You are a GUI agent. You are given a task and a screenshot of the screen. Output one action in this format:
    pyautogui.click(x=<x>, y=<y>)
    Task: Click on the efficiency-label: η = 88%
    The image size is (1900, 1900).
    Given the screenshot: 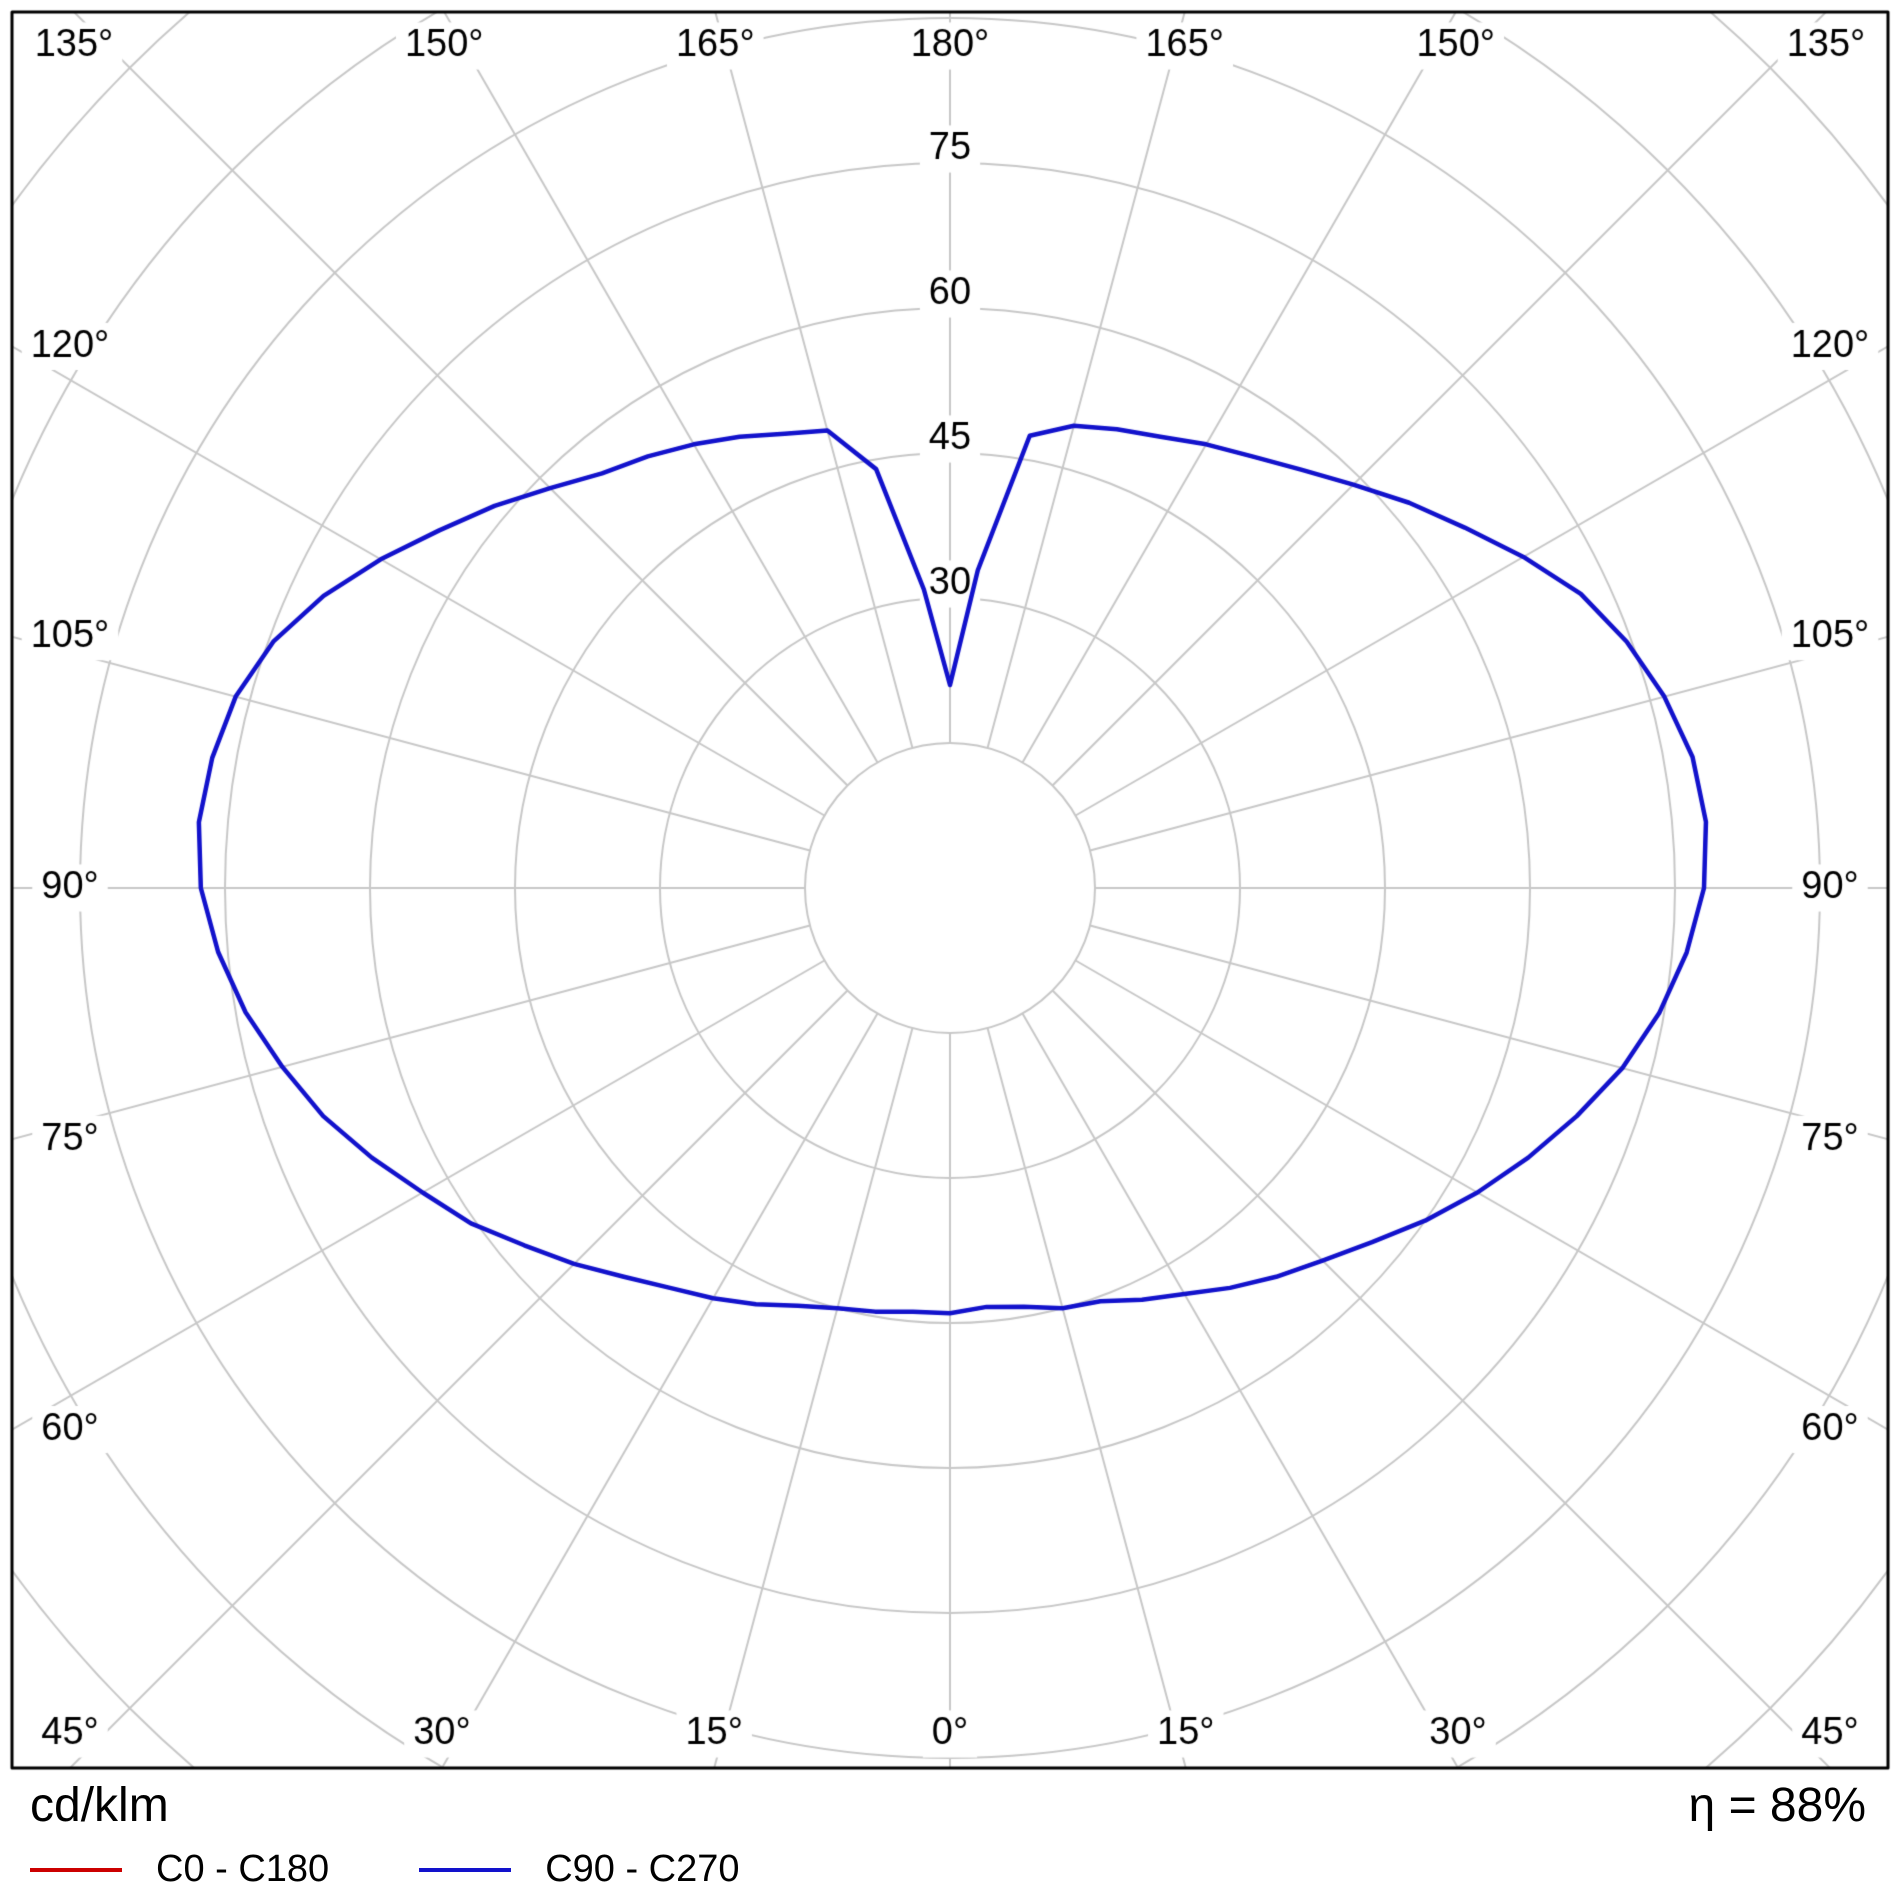 What is the action you would take?
    pyautogui.click(x=1777, y=1805)
    